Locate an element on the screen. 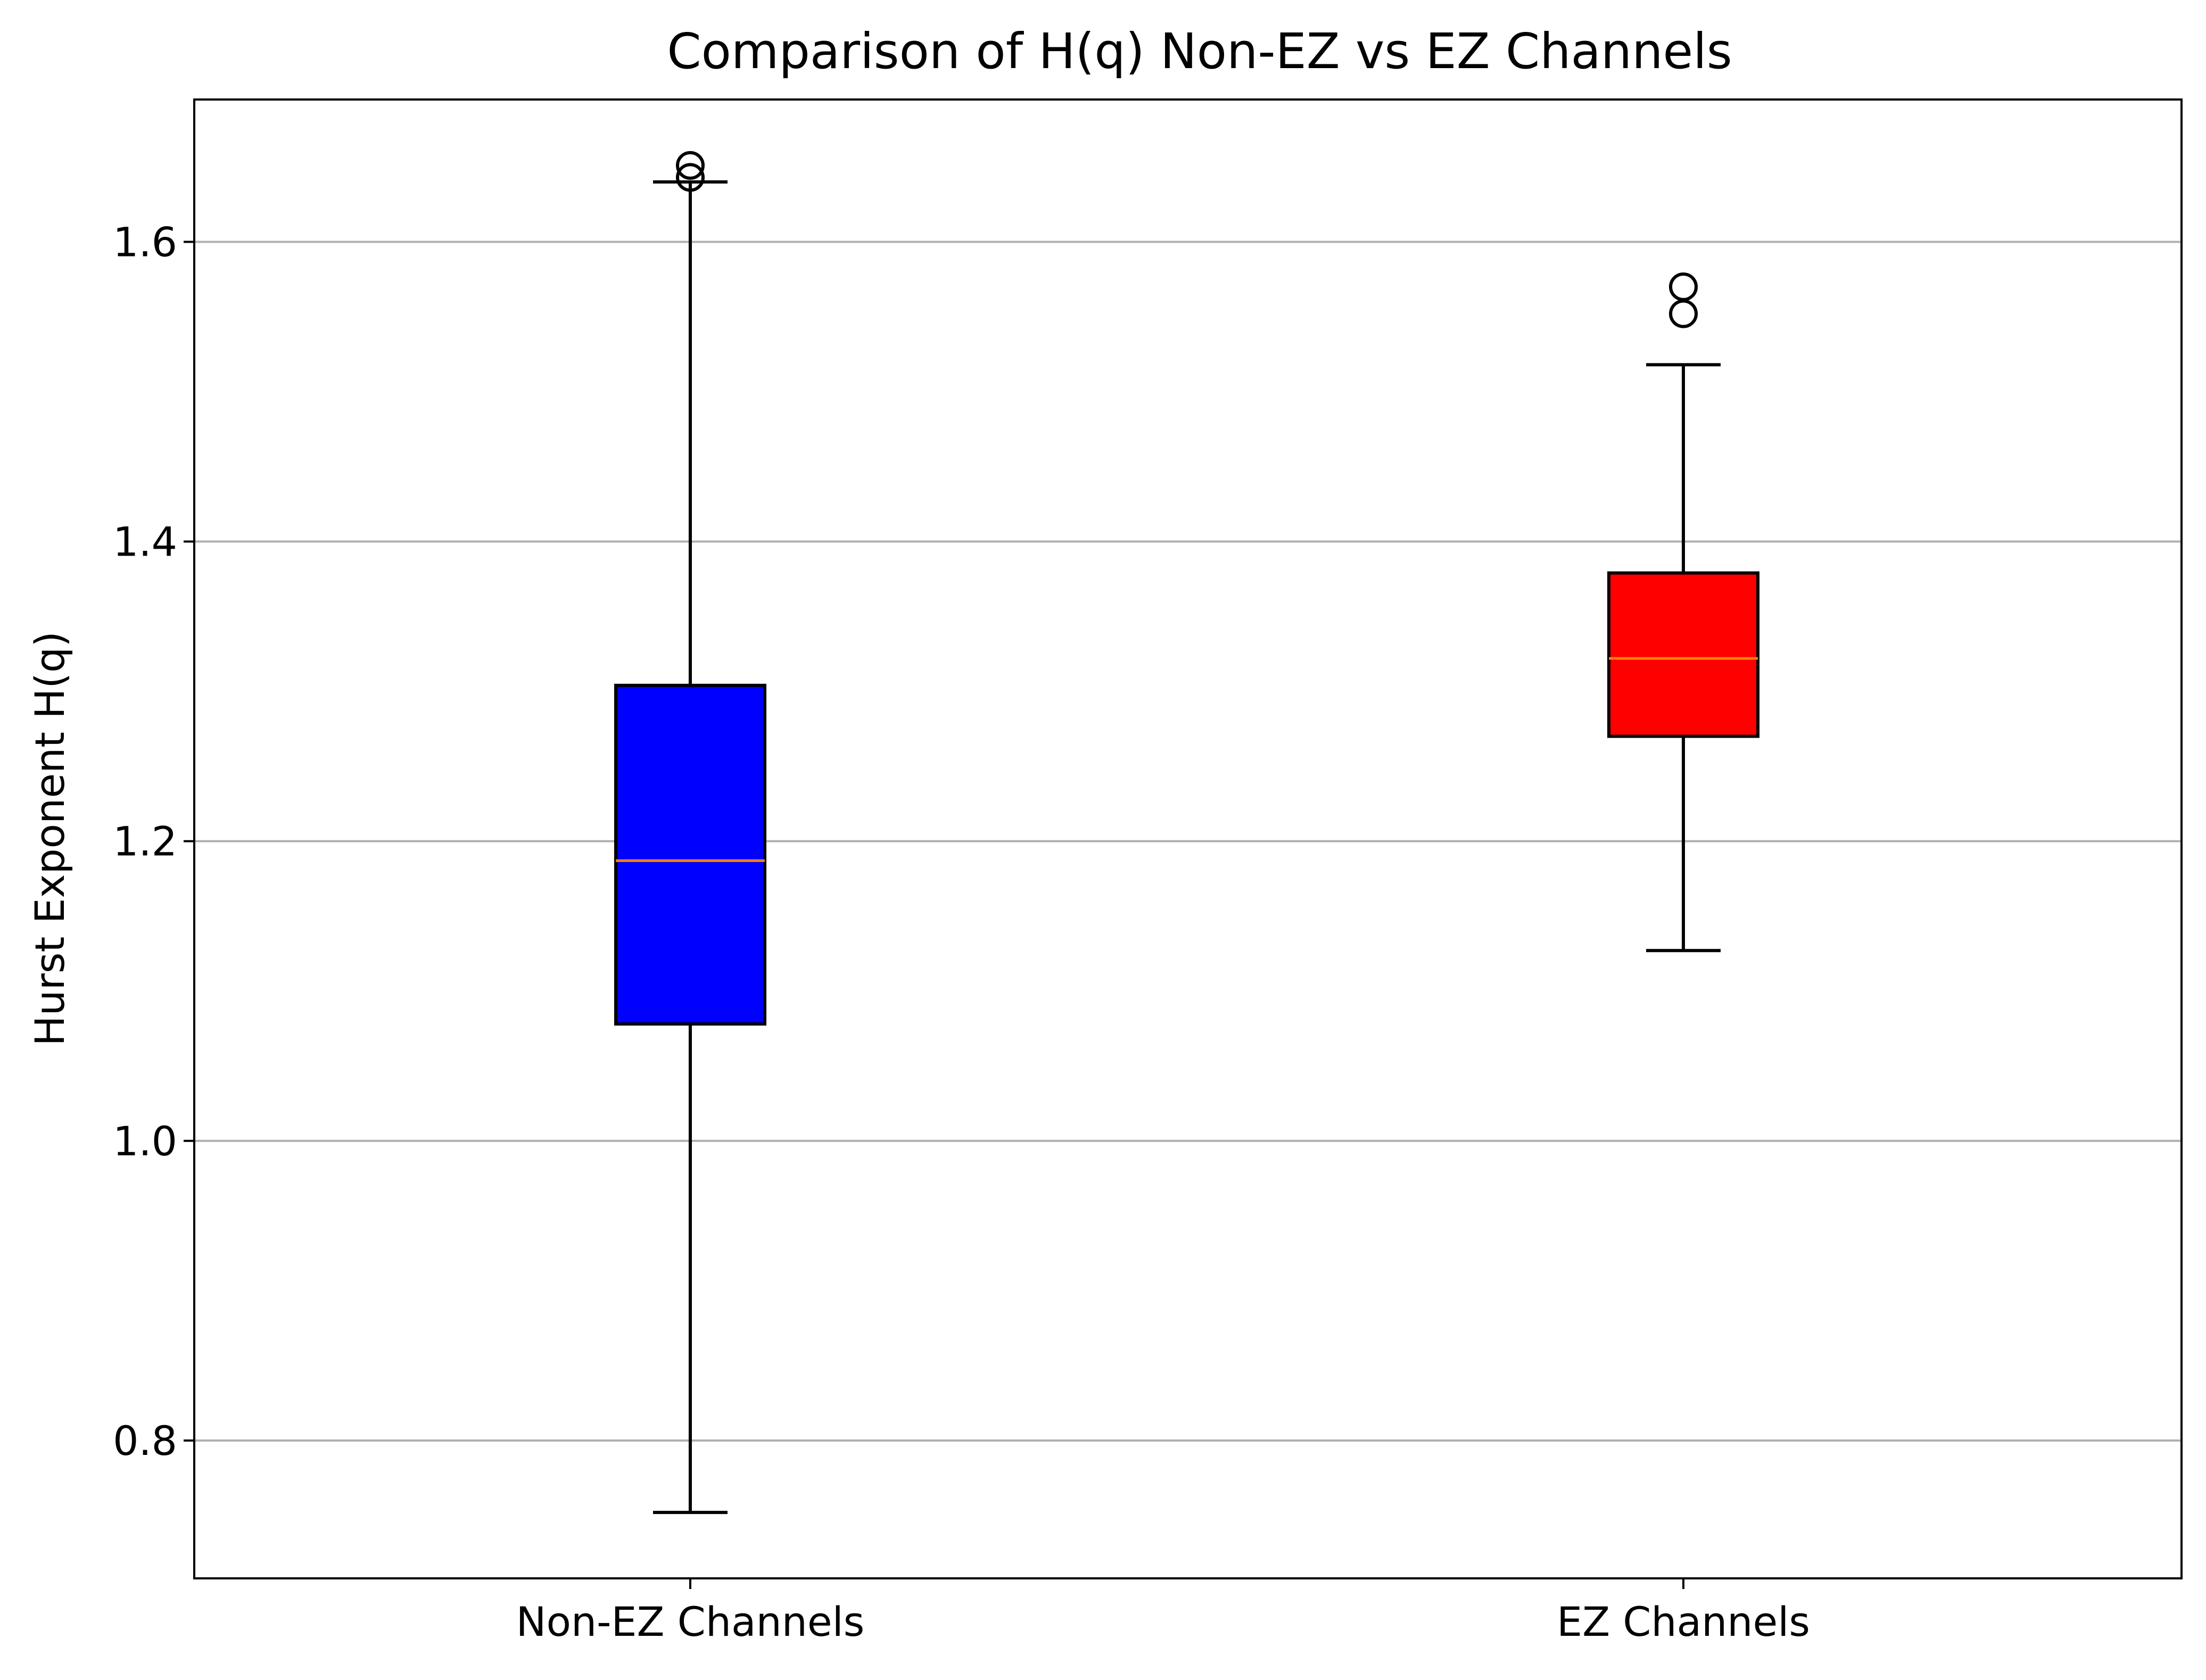 The width and height of the screenshot is (2206, 1680). y-tick-label: 1.4 is located at coordinates (145, 542).